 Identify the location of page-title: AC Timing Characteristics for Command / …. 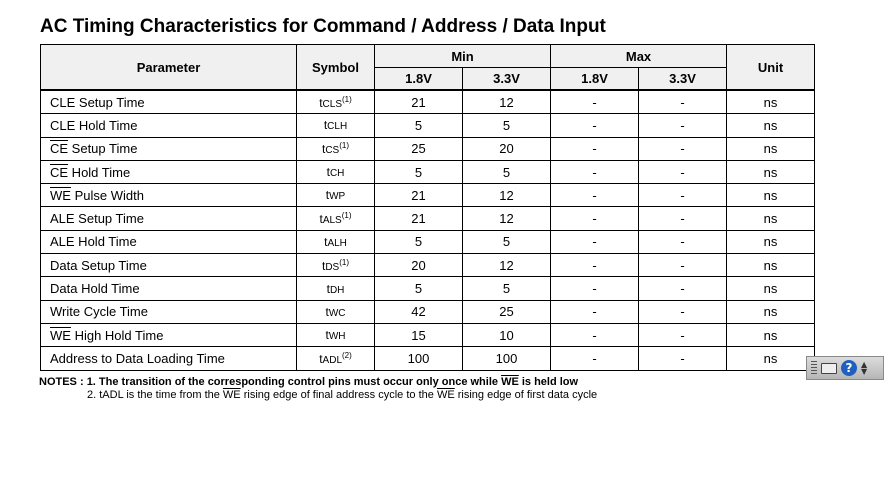
(323, 26).